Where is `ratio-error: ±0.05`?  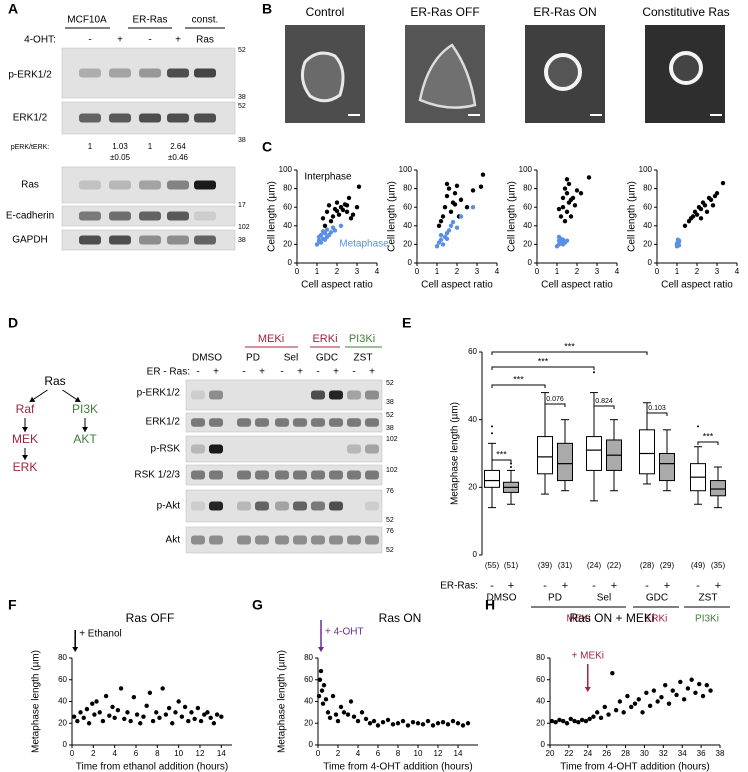 ratio-error: ±0.05 is located at coordinates (120, 157).